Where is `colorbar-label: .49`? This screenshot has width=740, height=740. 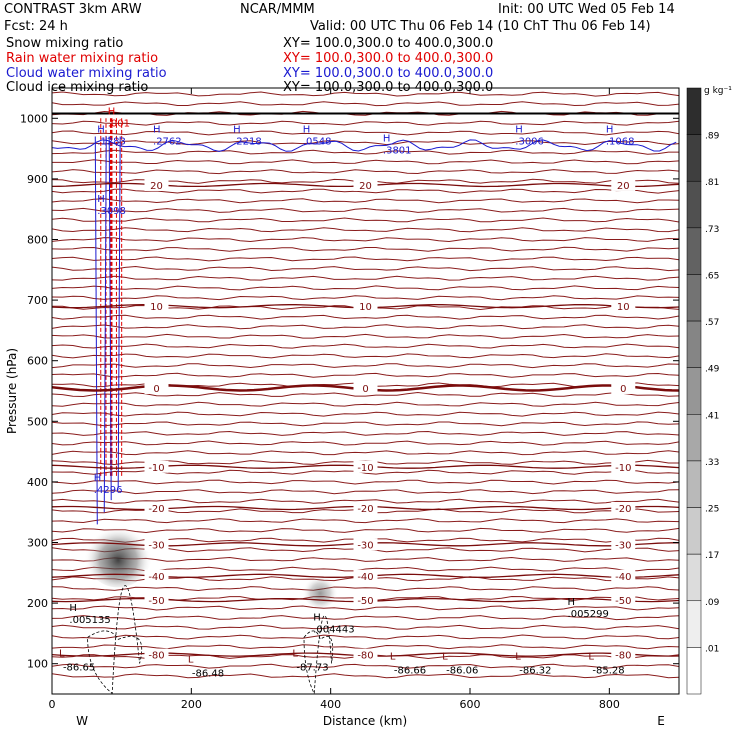 colorbar-label: .49 is located at coordinates (712, 370).